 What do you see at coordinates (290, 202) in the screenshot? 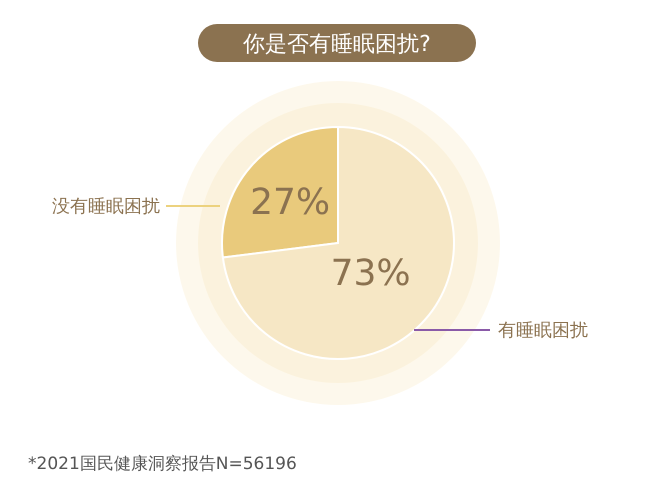
I see `data-label: 27%` at bounding box center [290, 202].